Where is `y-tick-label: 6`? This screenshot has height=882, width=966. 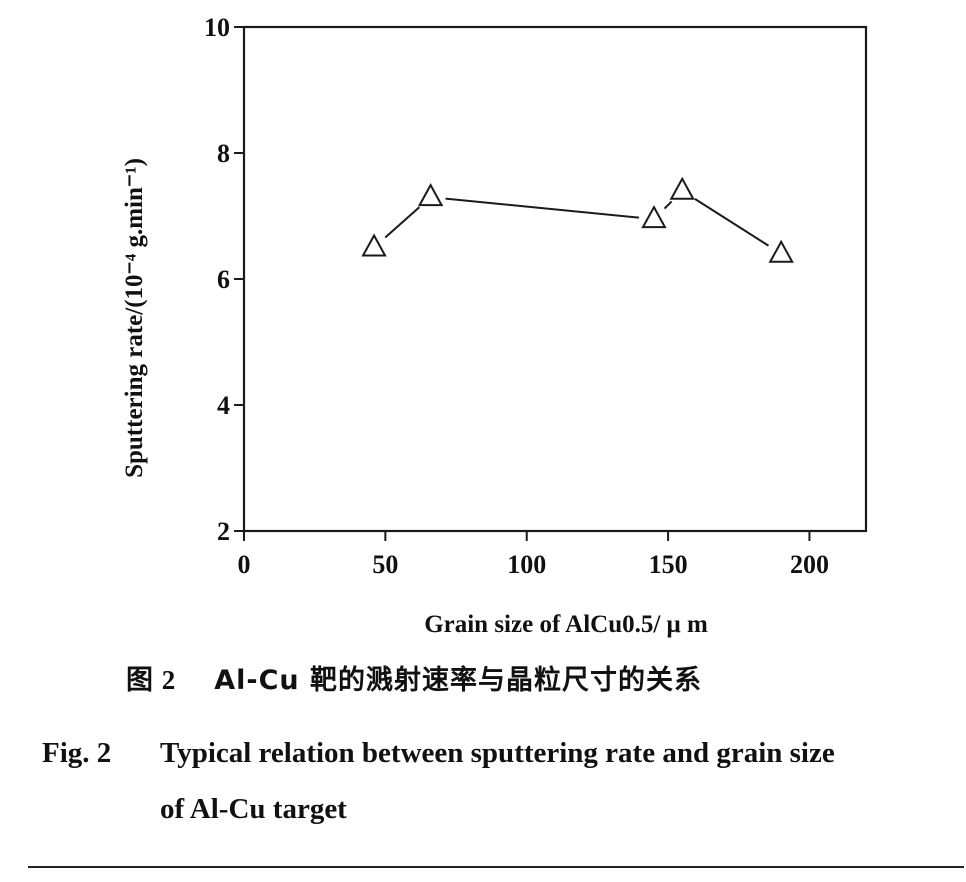
y-tick-label: 6 is located at coordinates (223, 279).